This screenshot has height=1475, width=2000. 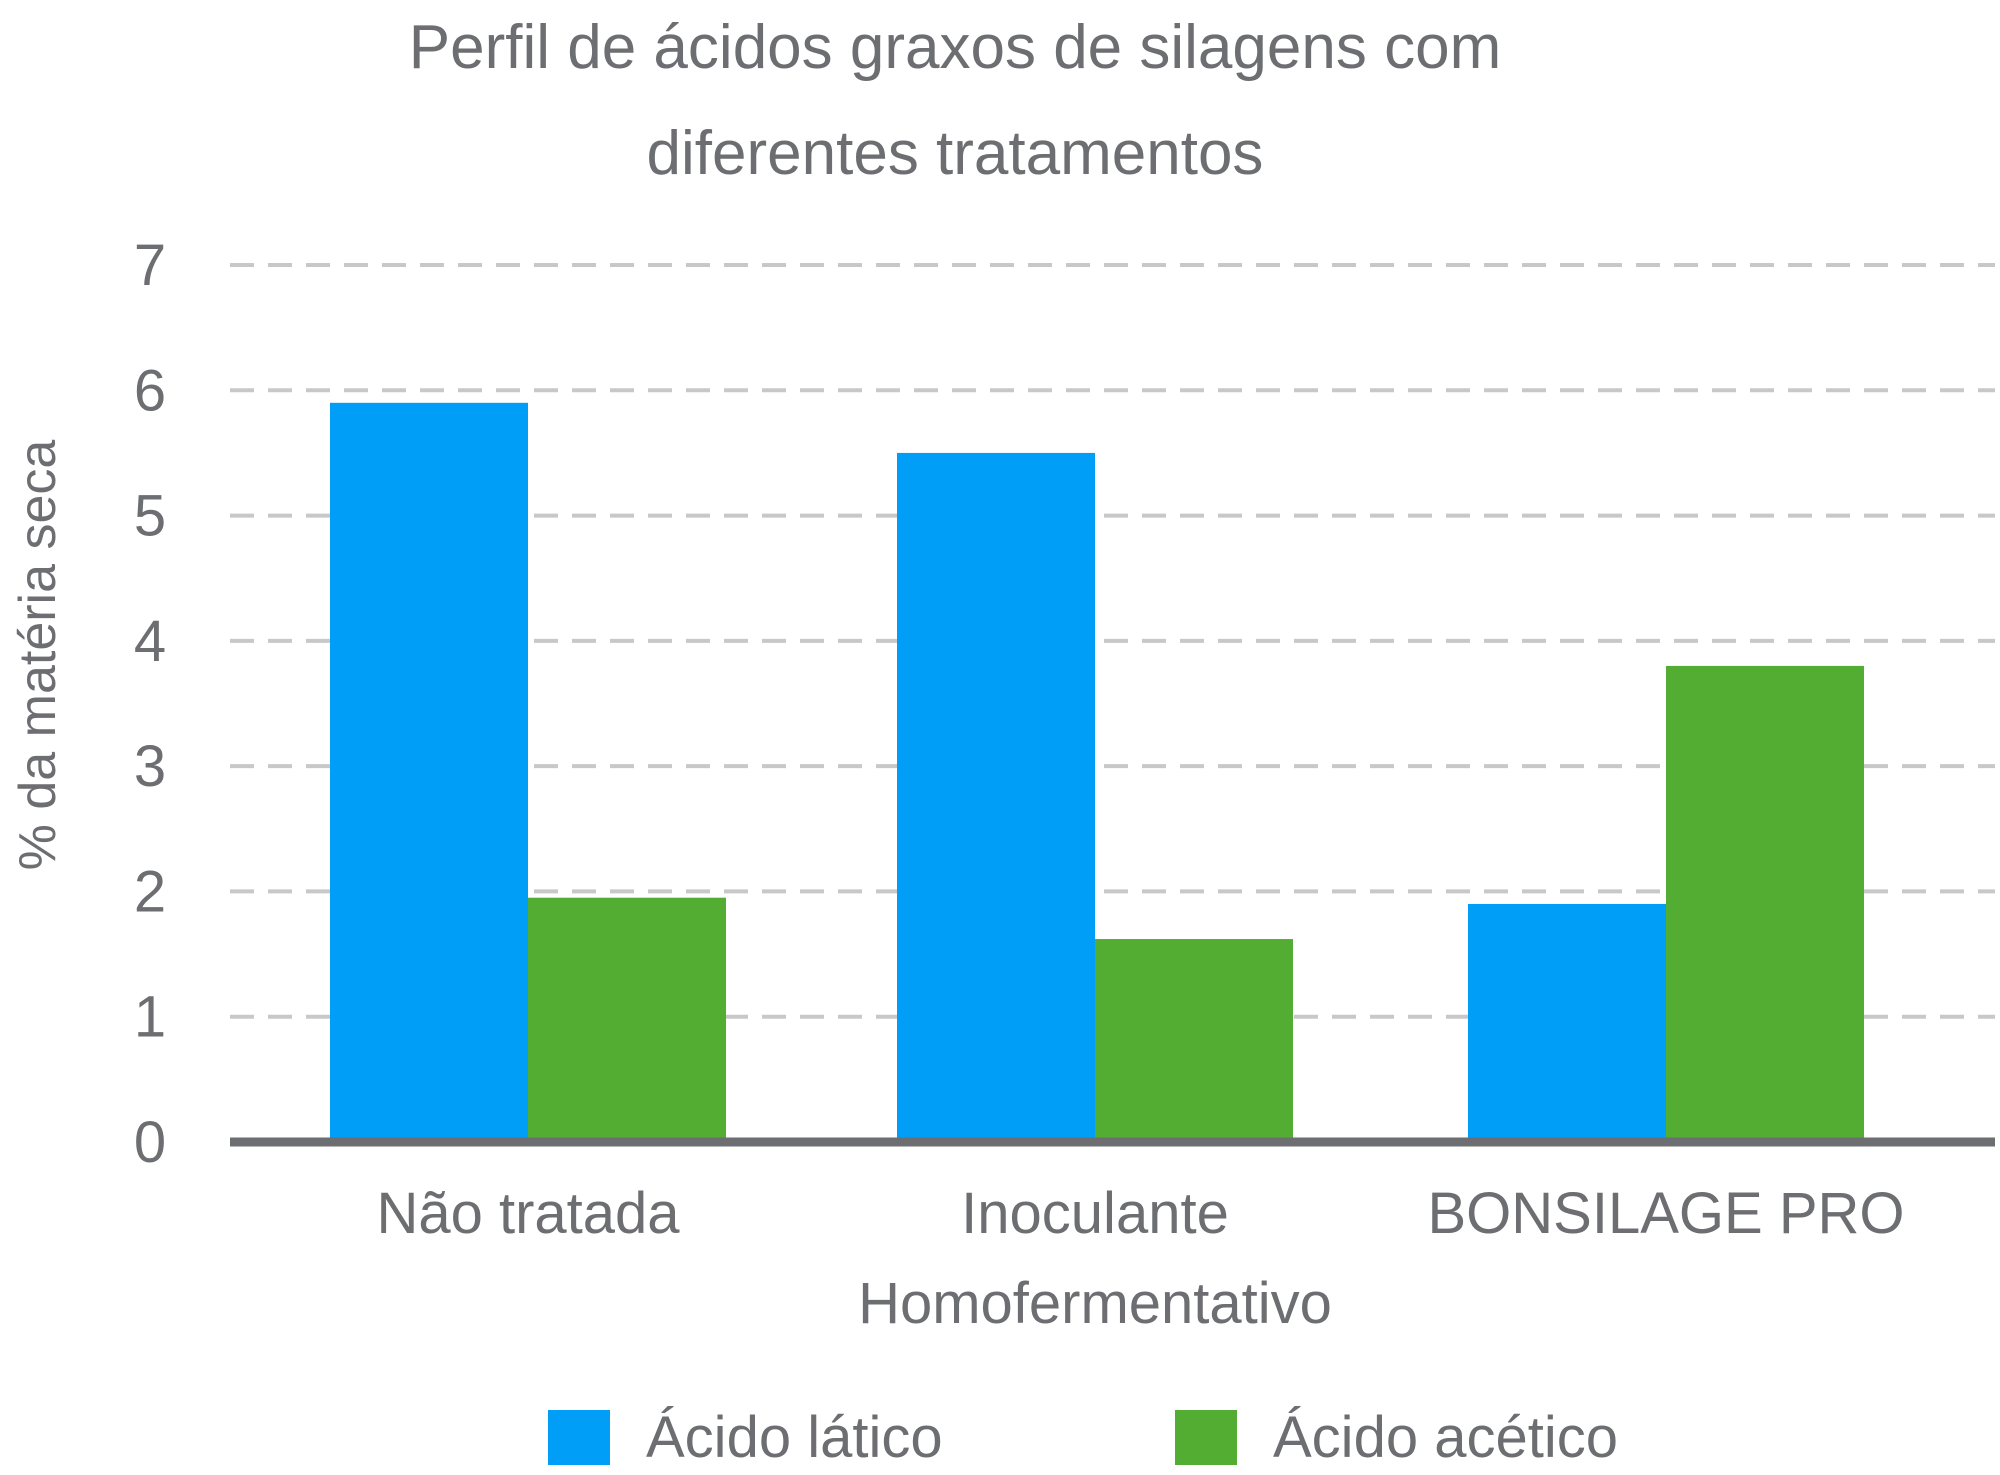 I want to click on x-category-label: Inoculante, so click(x=1095, y=1213).